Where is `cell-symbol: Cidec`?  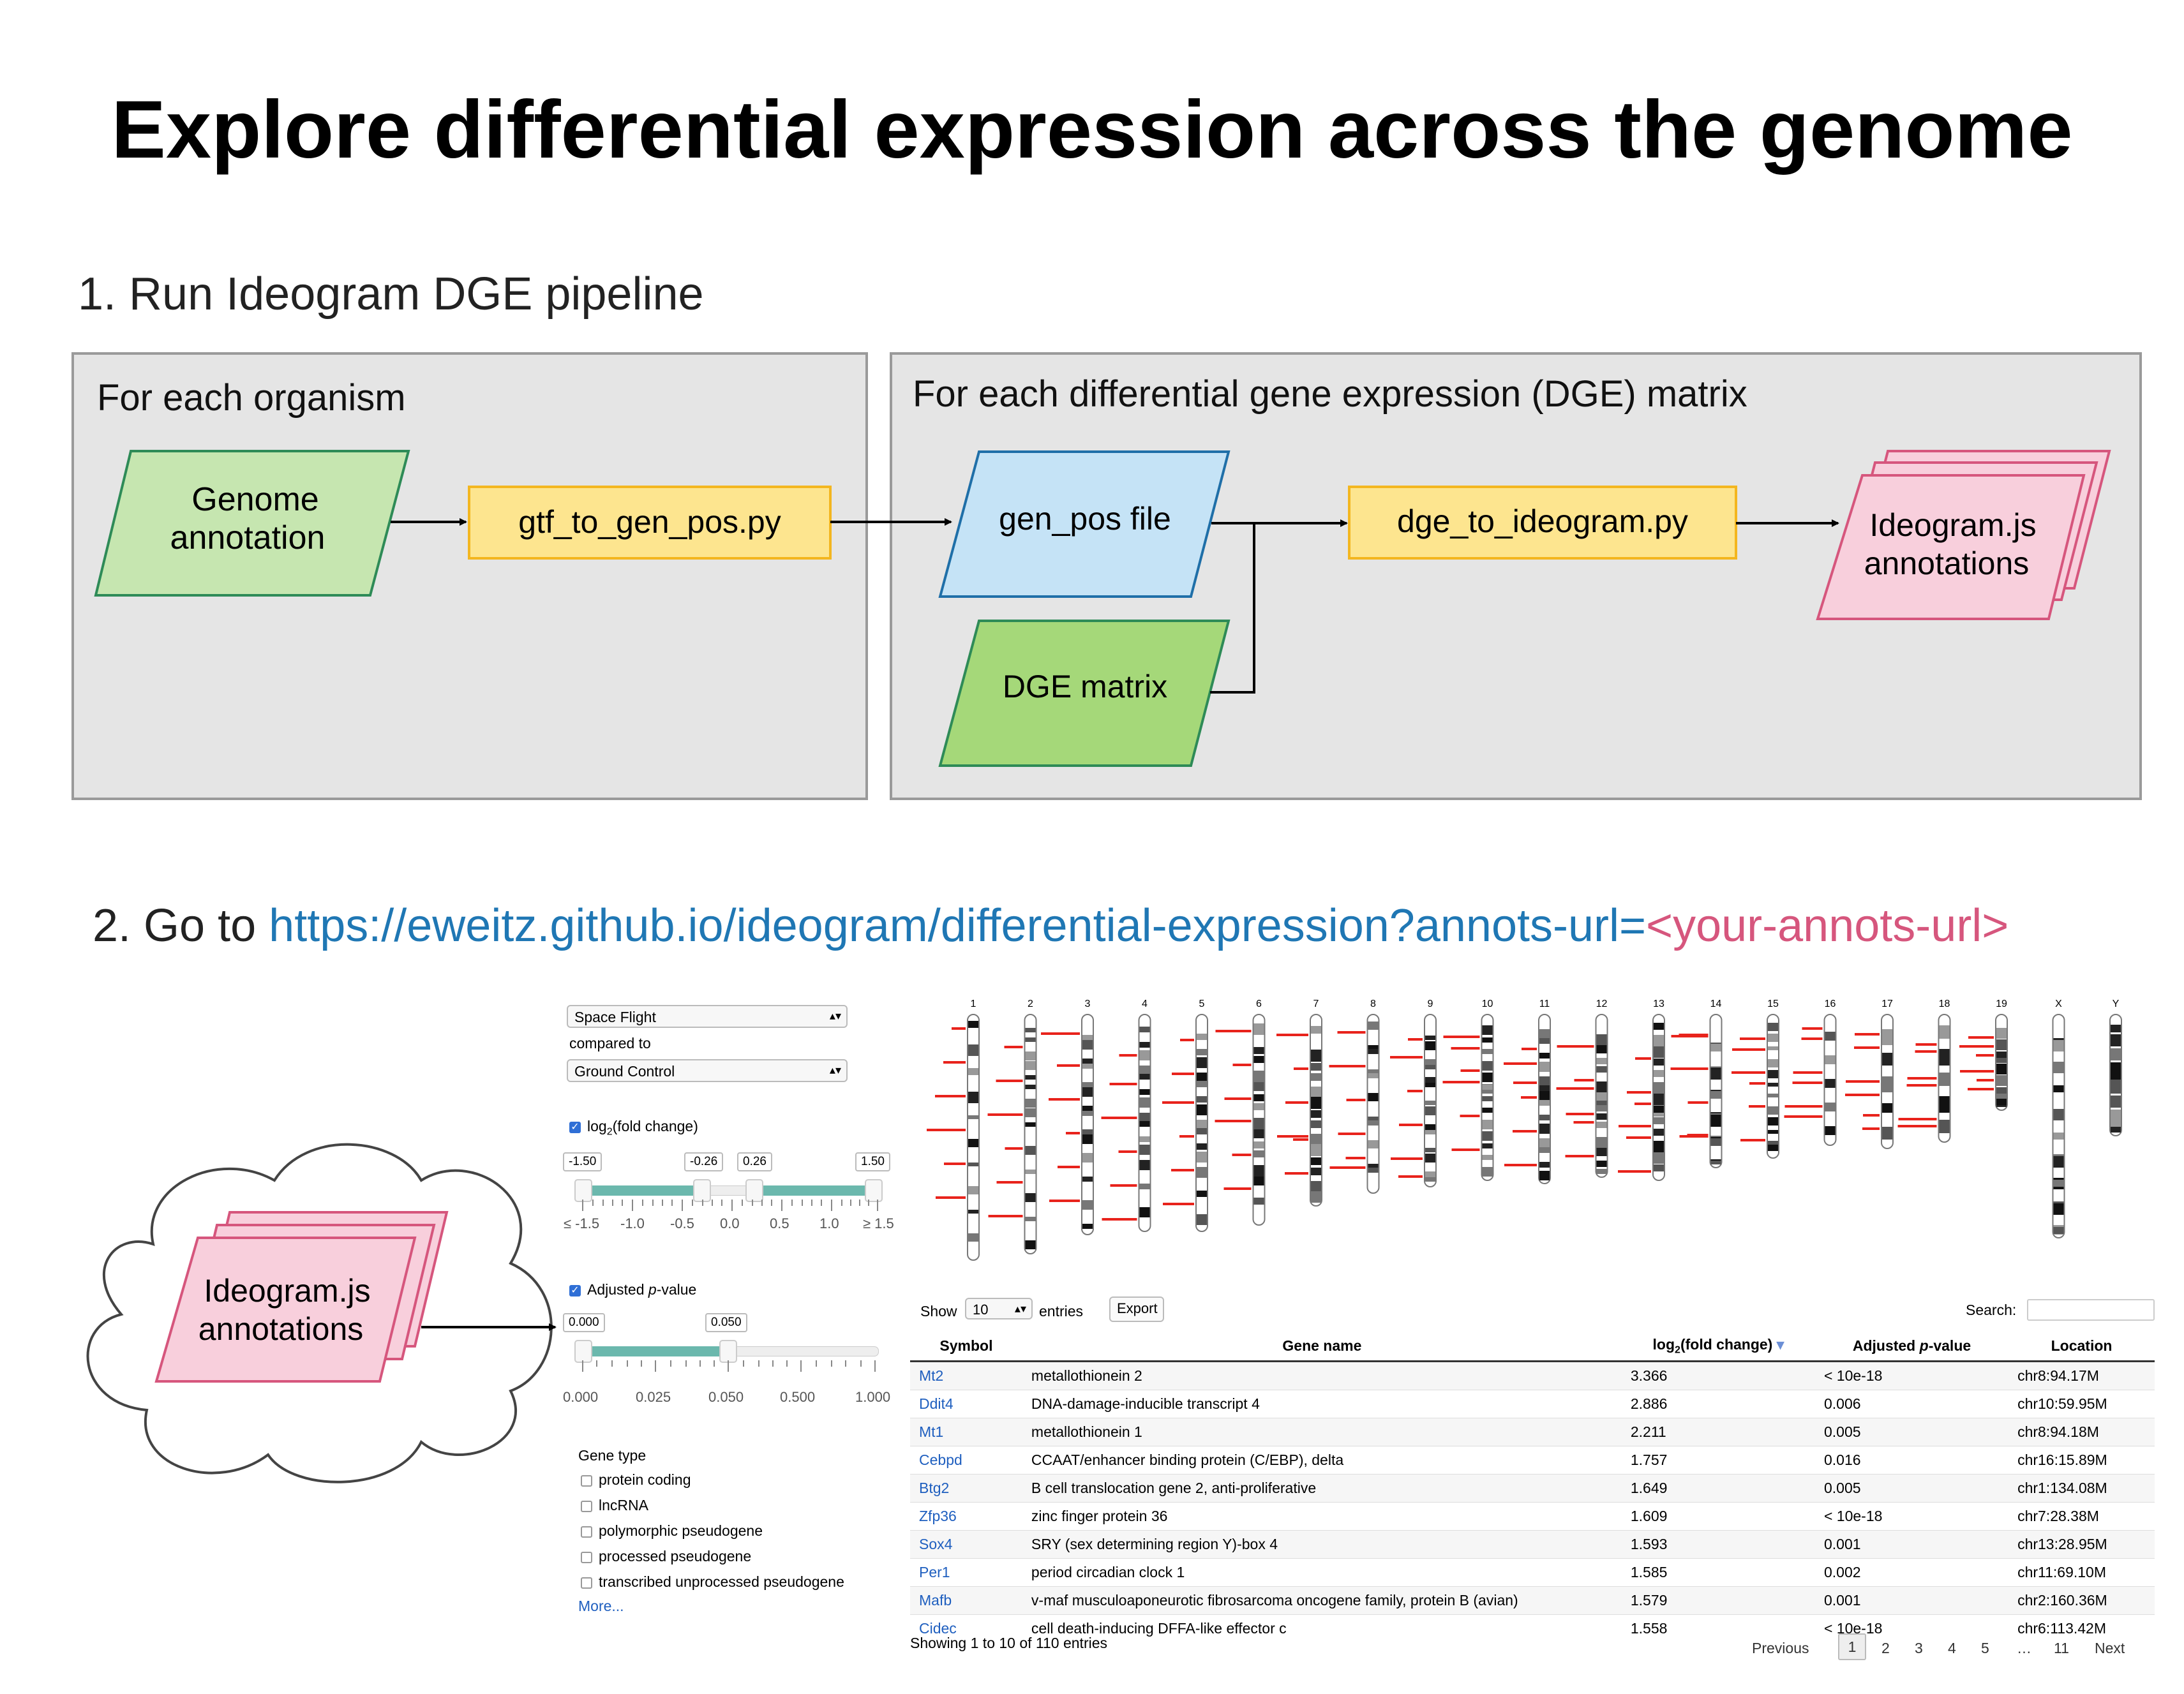 cell-symbol: Cidec is located at coordinates (966, 1628).